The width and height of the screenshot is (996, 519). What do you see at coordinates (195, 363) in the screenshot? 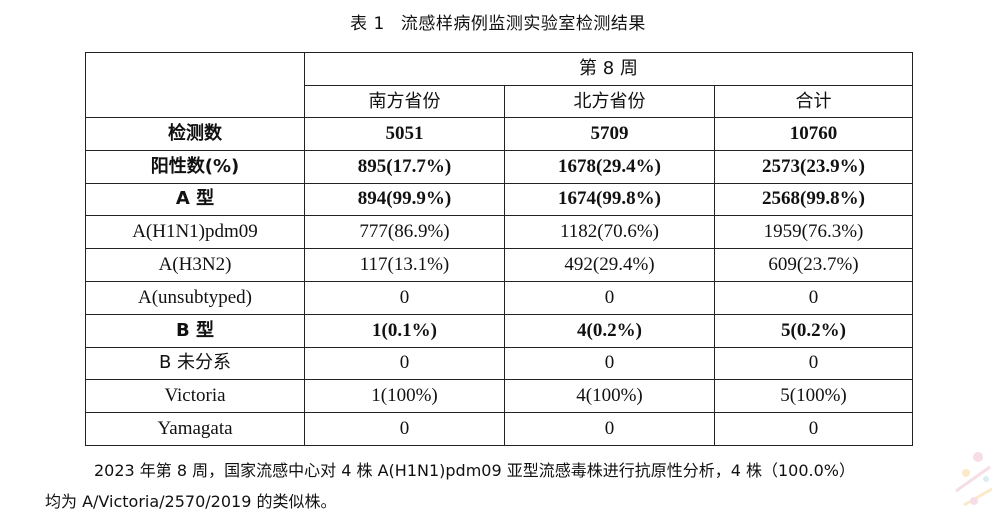
I see `row-label: B 未分系` at bounding box center [195, 363].